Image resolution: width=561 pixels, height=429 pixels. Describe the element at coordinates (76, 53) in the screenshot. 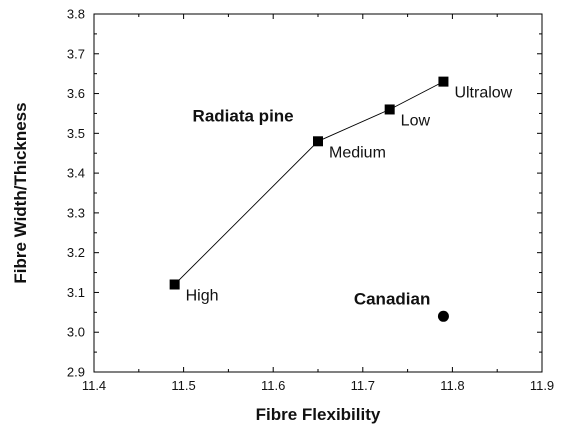

I see `y-tick-label: 3.7` at that location.